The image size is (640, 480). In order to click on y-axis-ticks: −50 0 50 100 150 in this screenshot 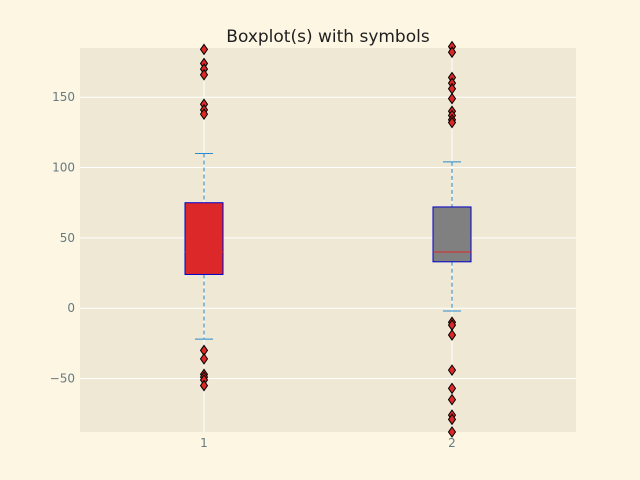, I will do `click(62, 237)`.